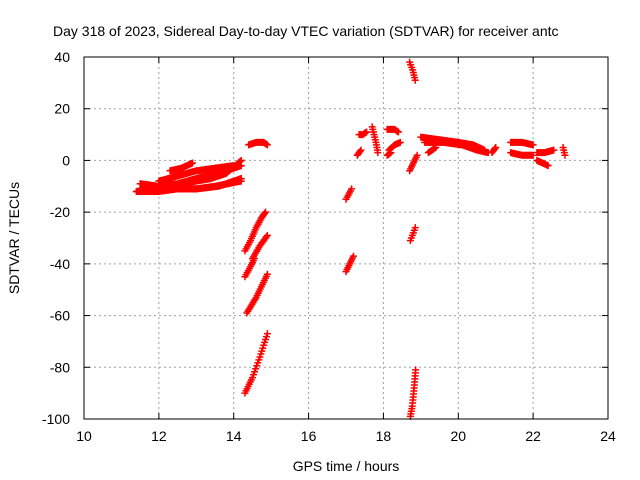  Describe the element at coordinates (60, 316) in the screenshot. I see `y-tick-label: -60` at that location.